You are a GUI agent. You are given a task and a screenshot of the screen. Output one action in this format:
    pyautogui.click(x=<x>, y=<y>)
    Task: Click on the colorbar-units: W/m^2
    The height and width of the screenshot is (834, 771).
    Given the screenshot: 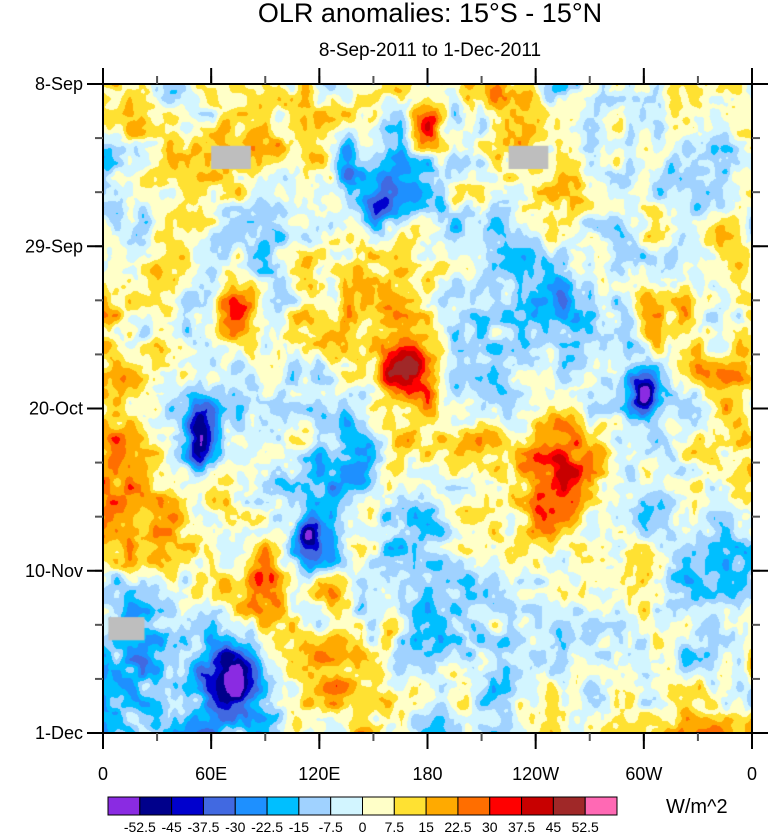 What is the action you would take?
    pyautogui.click(x=697, y=807)
    